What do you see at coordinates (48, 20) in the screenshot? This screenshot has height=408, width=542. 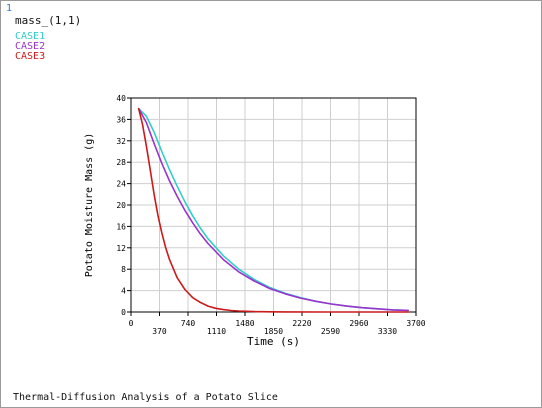 I see `plot-variable-label: mass_(1,1)` at bounding box center [48, 20].